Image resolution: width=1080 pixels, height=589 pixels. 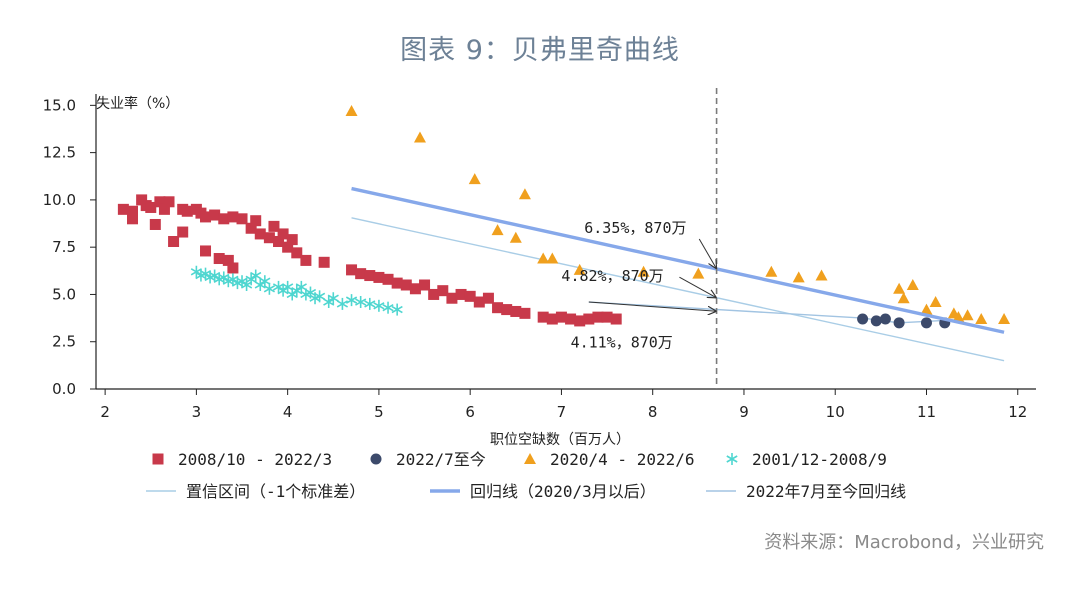 What do you see at coordinates (530, 458) in the screenshot?
I see `legend-marker-triangle` at bounding box center [530, 458].